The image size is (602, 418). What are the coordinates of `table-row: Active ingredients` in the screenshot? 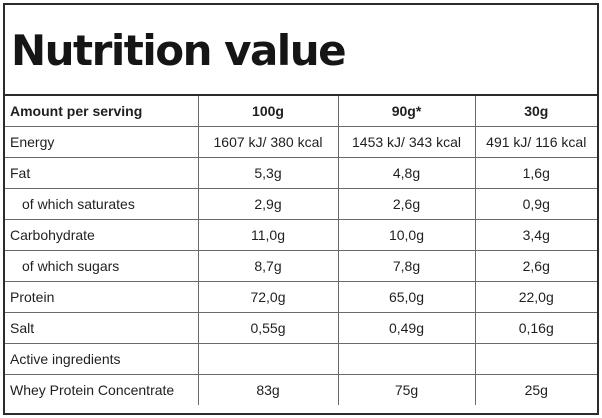 It's located at (301, 359).